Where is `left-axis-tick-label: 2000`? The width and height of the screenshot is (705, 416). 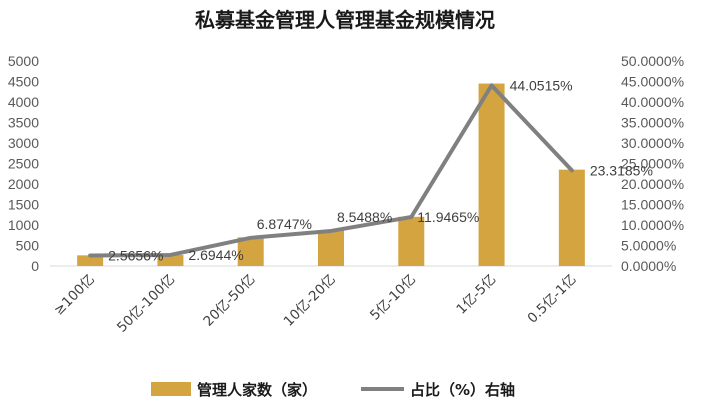 left-axis-tick-label: 2000 is located at coordinates (23, 184).